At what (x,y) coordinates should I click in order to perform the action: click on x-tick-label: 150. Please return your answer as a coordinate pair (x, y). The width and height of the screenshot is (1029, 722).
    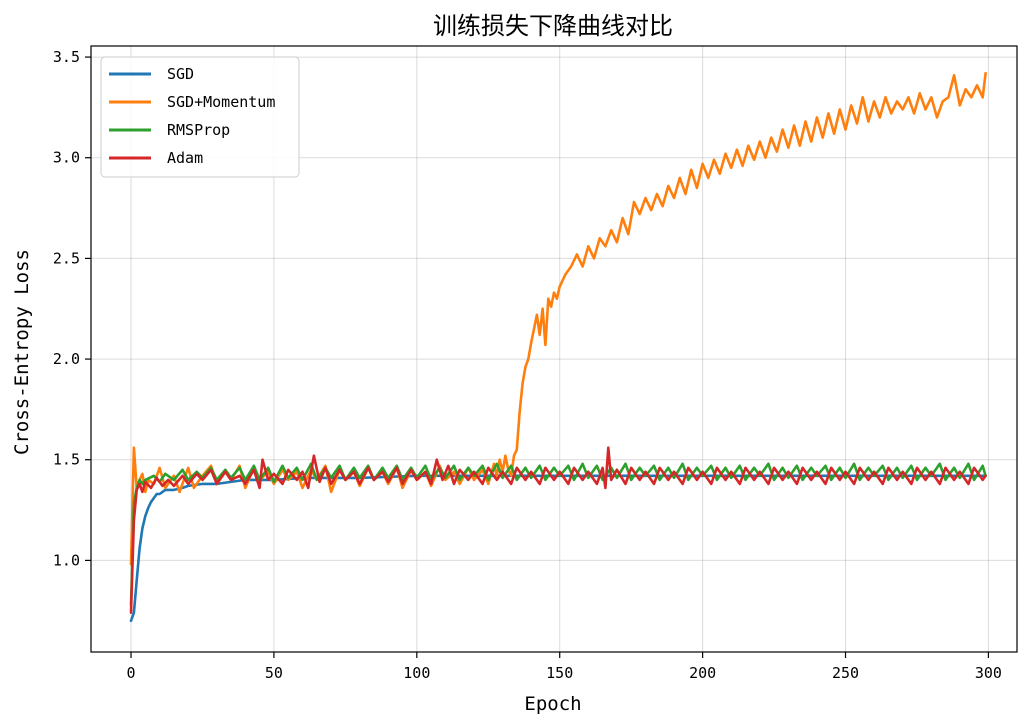
    Looking at the image, I should click on (559, 673).